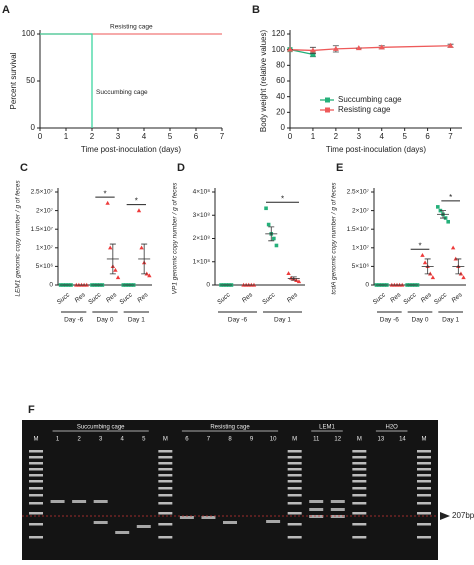  Describe the element at coordinates (45, 266) in the screenshot. I see `y-tick-label: 5×10⁶` at that location.